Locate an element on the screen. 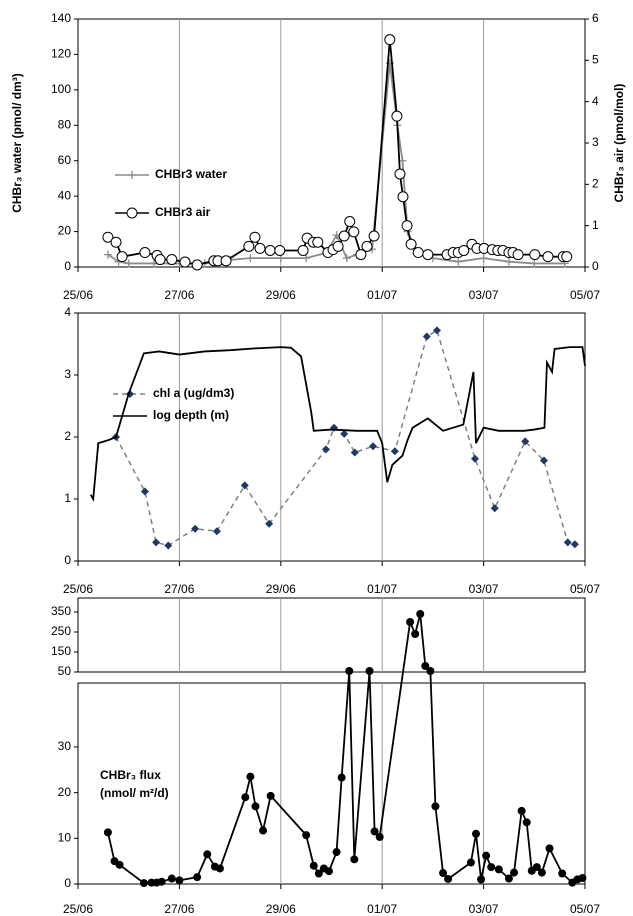 The image size is (633, 916). y-tick-label: 60 is located at coordinates (65, 160).